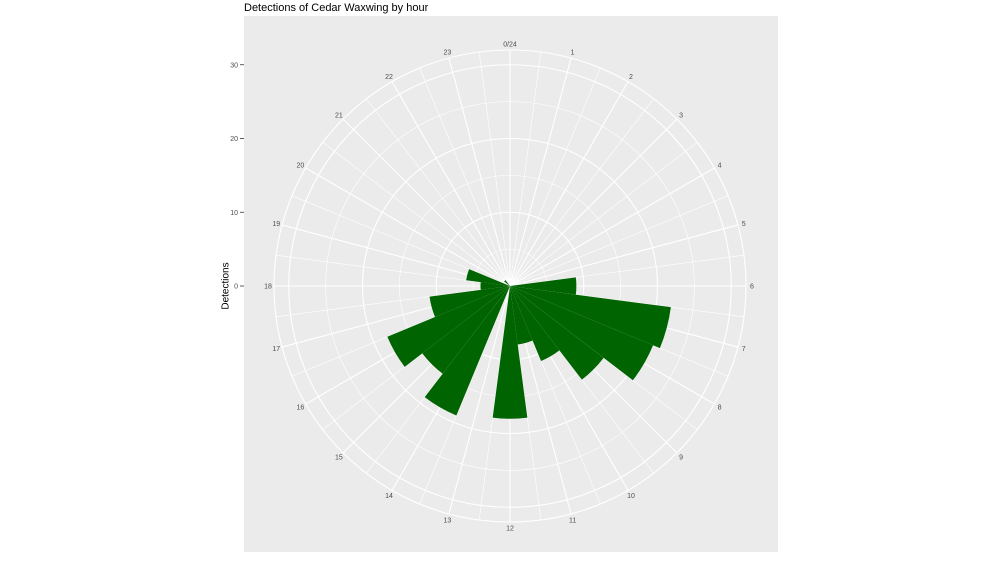 The width and height of the screenshot is (1000, 573). I want to click on y-tick-label: 30, so click(234, 65).